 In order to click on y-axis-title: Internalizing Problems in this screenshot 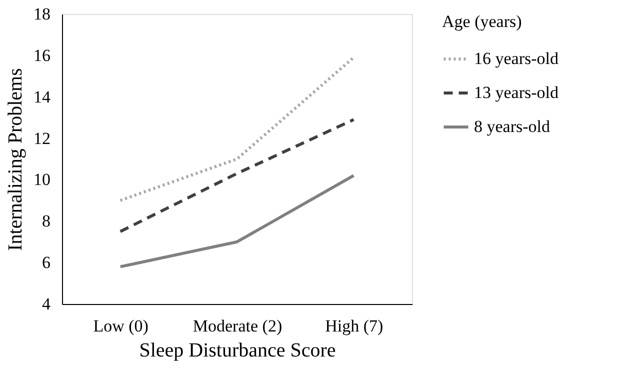, I will do `click(15, 159)`.